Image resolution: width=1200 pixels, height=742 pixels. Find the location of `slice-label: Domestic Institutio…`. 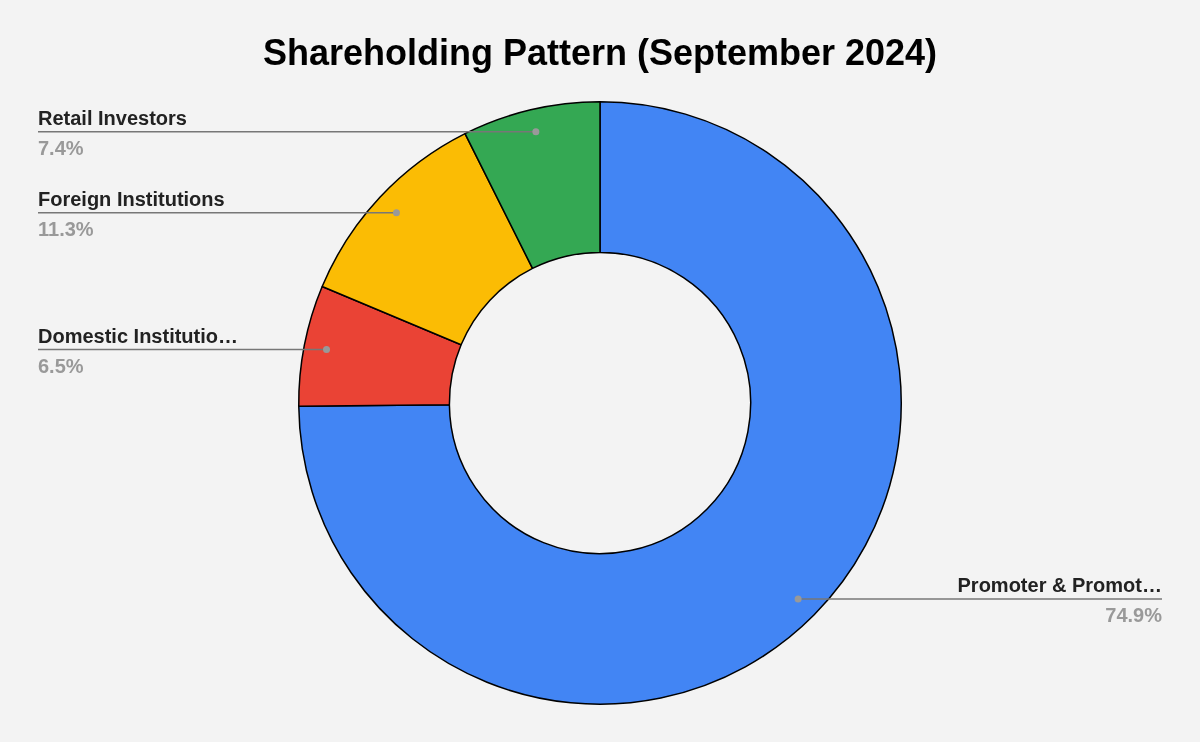

slice-label: Domestic Institutio… is located at coordinates (138, 335).